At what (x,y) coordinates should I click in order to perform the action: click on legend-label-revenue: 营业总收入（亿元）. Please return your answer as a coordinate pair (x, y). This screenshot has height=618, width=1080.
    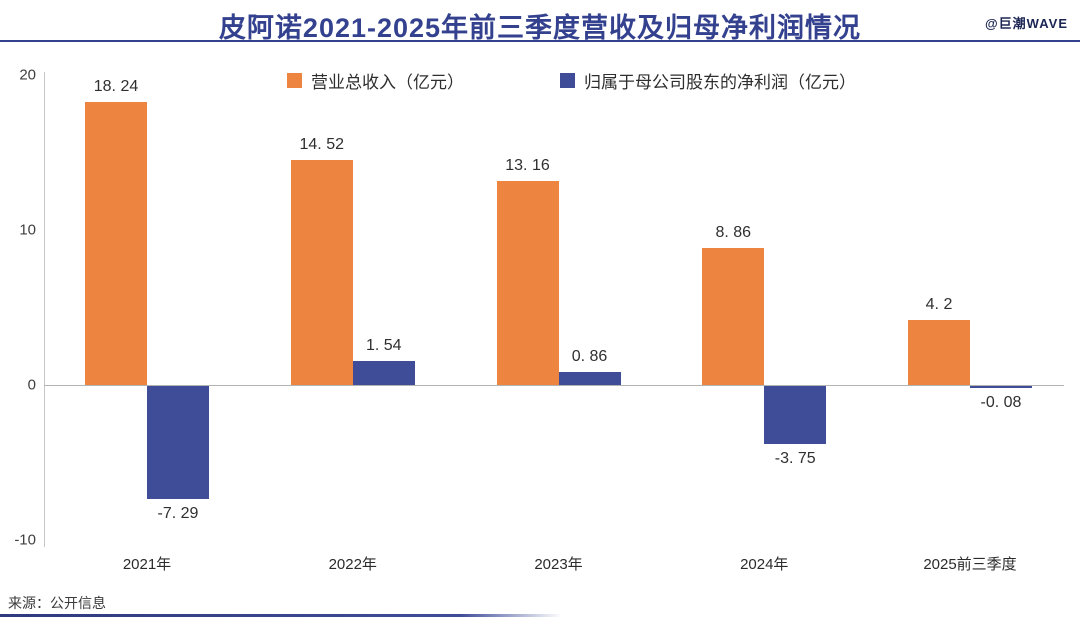
    Looking at the image, I should click on (387, 82).